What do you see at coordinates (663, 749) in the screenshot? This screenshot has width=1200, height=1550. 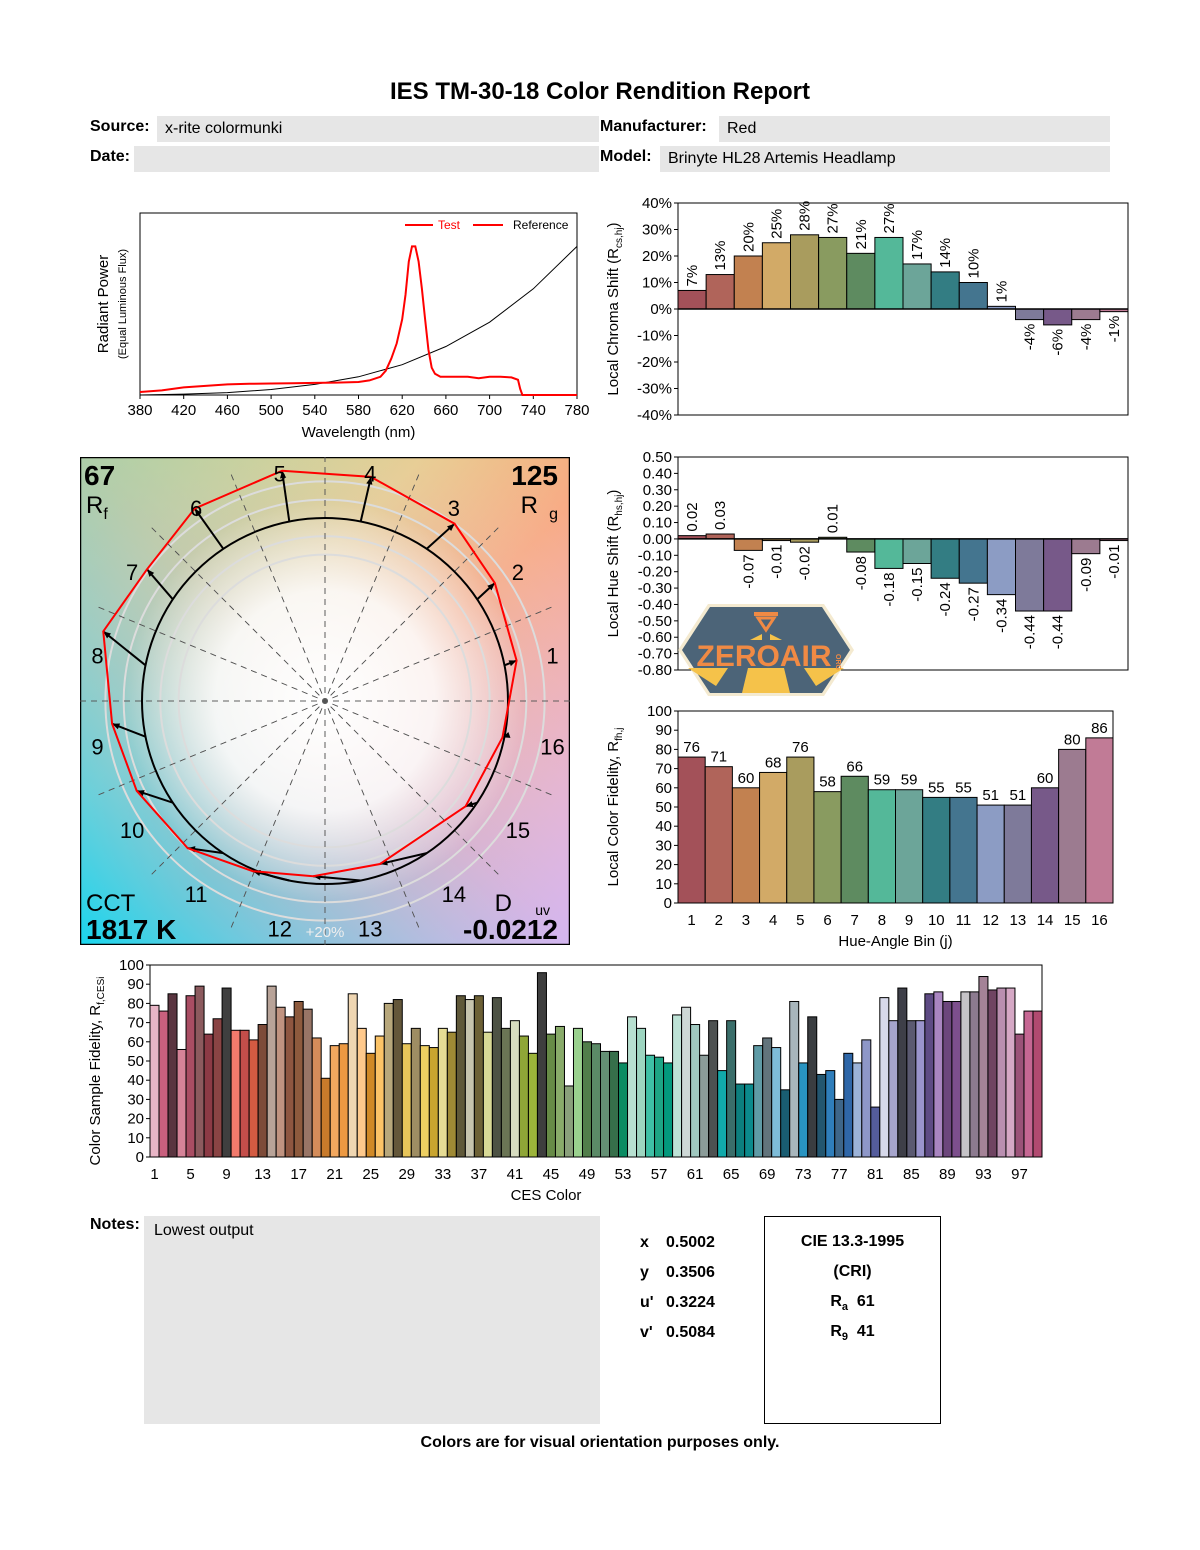 I see `y-tick-label: 80` at bounding box center [663, 749].